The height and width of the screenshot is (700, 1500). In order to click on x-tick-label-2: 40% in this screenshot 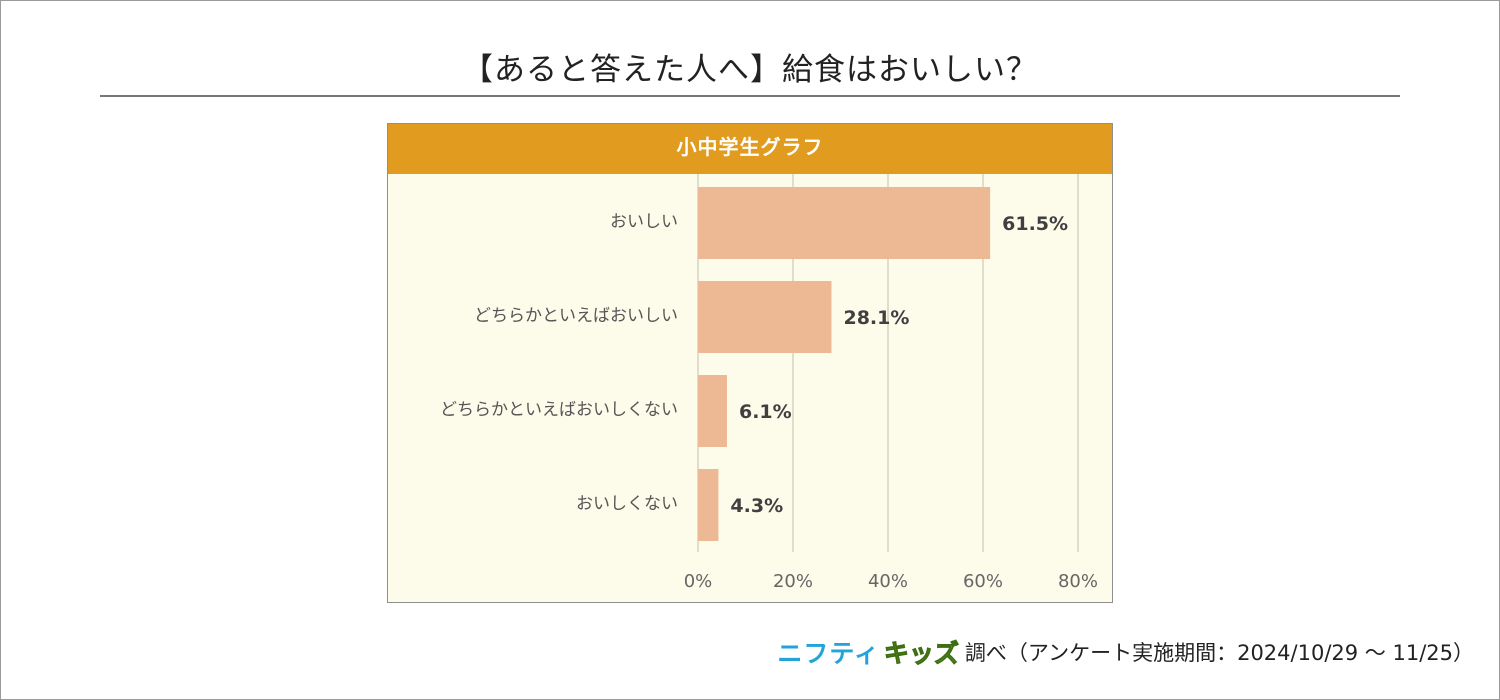, I will do `click(888, 581)`.